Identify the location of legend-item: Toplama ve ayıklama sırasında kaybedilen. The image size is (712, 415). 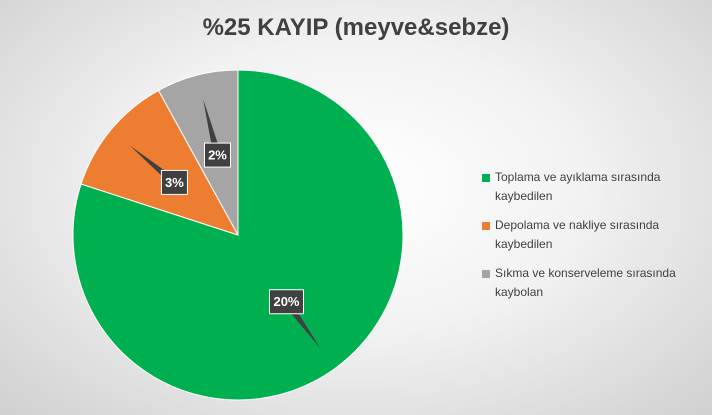
(587, 187).